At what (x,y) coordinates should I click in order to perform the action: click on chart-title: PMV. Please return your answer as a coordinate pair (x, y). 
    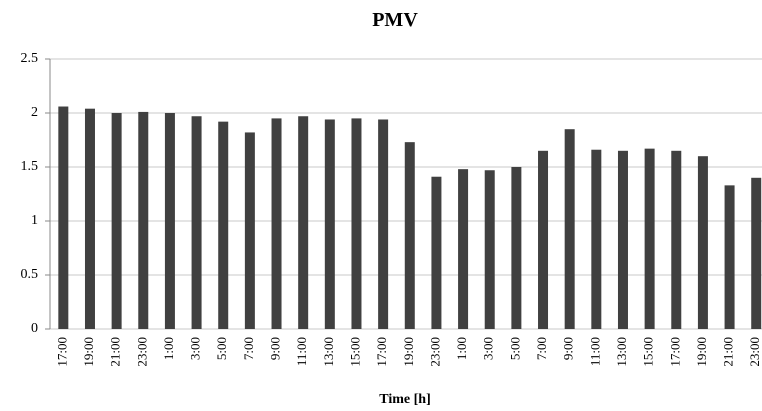
    Looking at the image, I should click on (395, 20).